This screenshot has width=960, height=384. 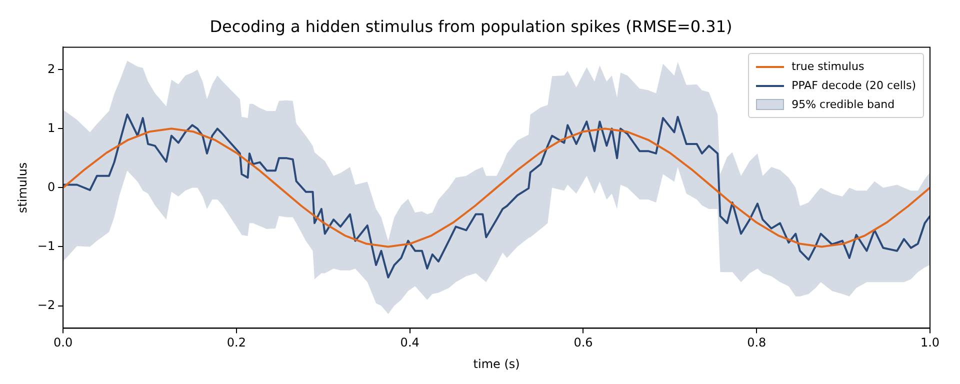 What do you see at coordinates (51, 69) in the screenshot?
I see `y-tick-label: 2` at bounding box center [51, 69].